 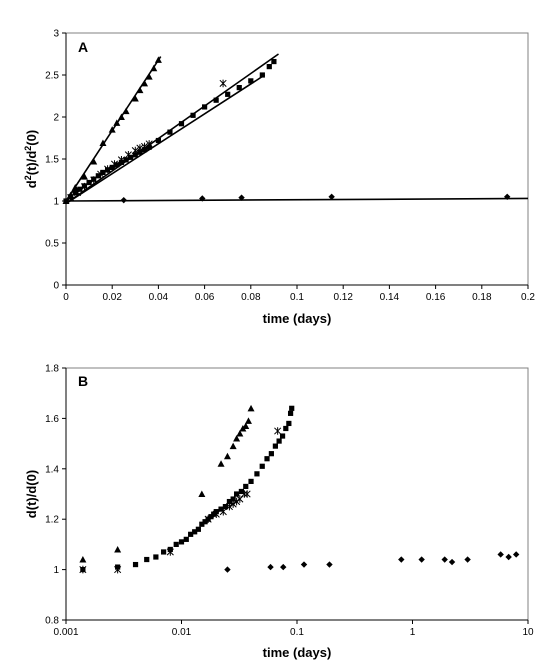 What do you see at coordinates (297, 318) in the screenshot?
I see `x-axis-label-a: time (days)` at bounding box center [297, 318].